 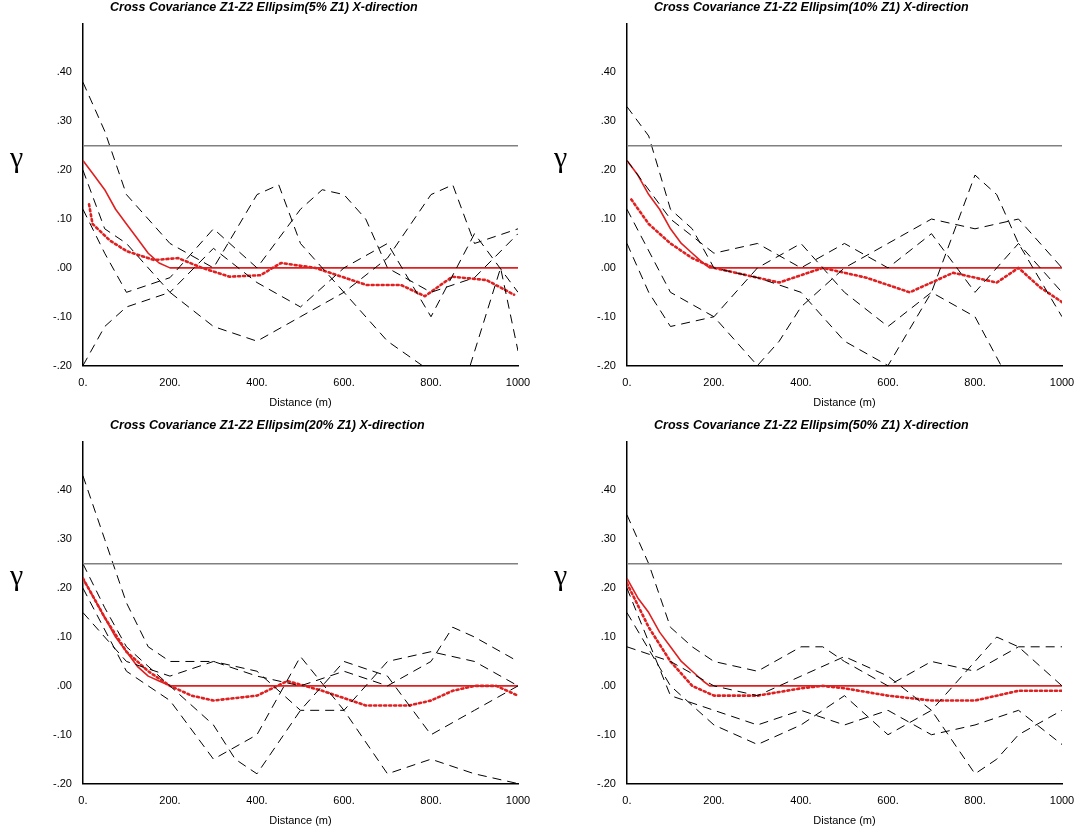 What do you see at coordinates (811, 425) in the screenshot?
I see `chart-title: Cross Covariance Z1-Z2 Ellipsim(50% Z1) X-direction` at bounding box center [811, 425].